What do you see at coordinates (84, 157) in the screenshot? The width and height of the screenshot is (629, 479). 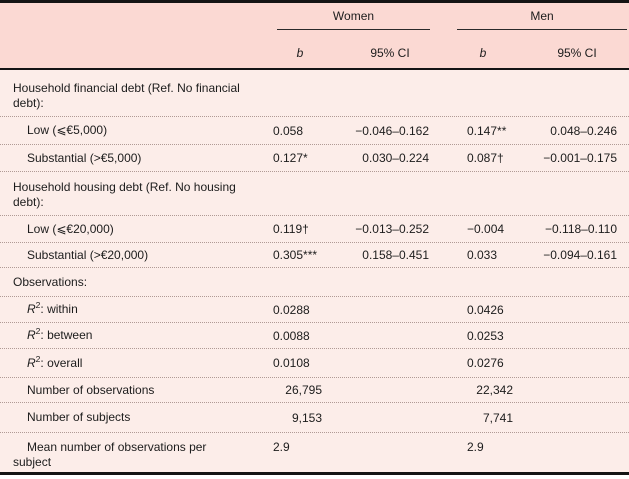 I see `row-label-text: Substantial (>€5,000)` at bounding box center [84, 157].